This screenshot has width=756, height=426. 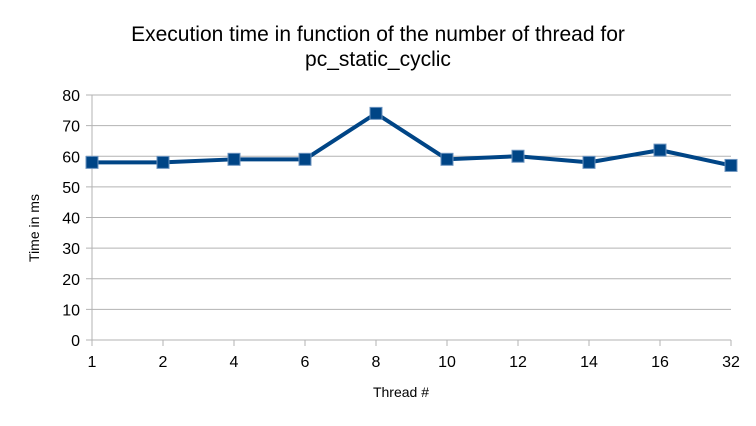 I want to click on x-tick-label: 14, so click(x=589, y=362).